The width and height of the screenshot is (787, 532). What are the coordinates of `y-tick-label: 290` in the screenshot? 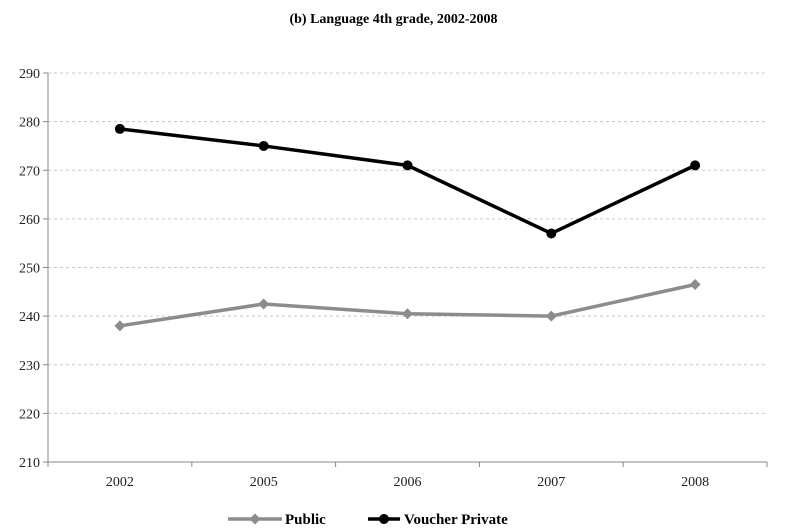 It's located at (29, 74).